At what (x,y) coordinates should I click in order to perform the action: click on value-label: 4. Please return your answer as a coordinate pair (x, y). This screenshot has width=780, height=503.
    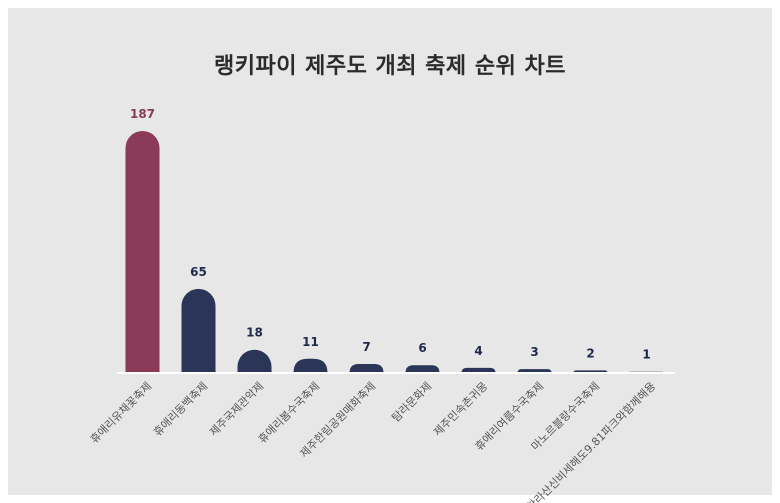
    Looking at the image, I should click on (478, 351).